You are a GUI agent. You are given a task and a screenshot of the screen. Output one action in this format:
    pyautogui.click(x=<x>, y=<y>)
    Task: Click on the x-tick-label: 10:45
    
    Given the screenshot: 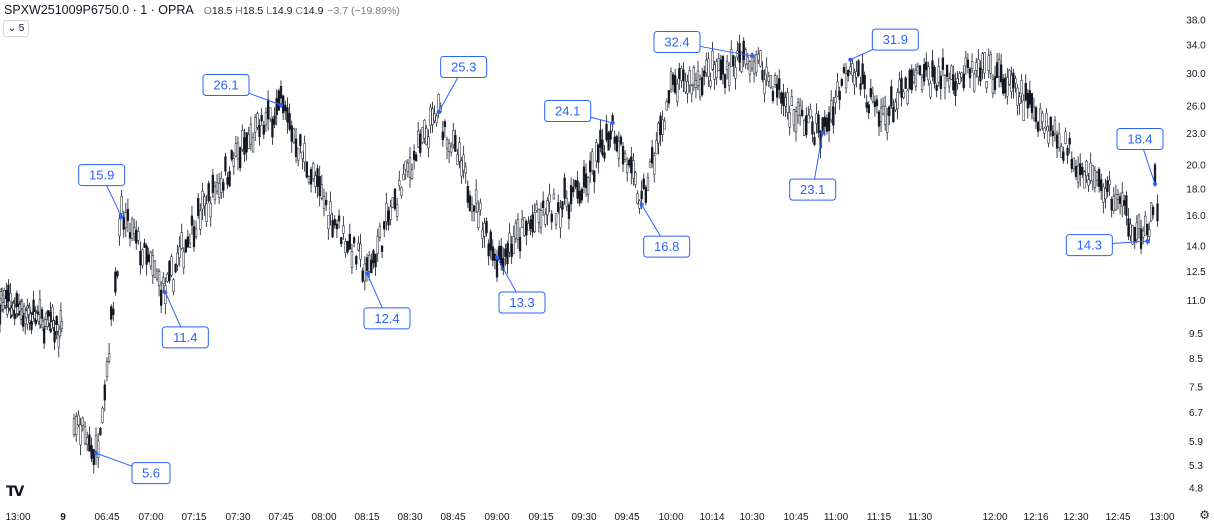 What is the action you would take?
    pyautogui.click(x=795, y=517)
    